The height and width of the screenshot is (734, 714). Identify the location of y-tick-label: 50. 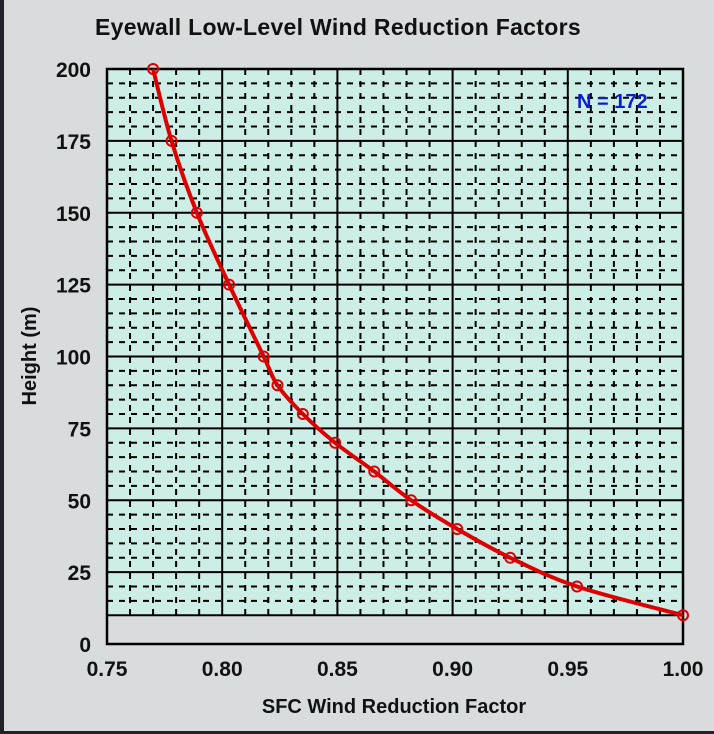
(79, 501).